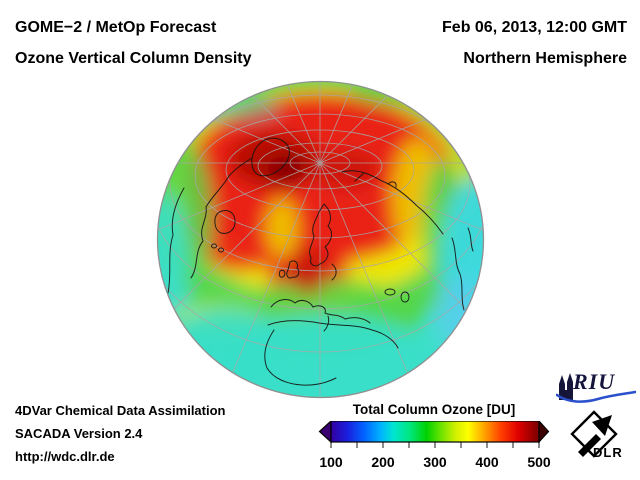  What do you see at coordinates (596, 396) in the screenshot?
I see `riu-swoosh` at bounding box center [596, 396].